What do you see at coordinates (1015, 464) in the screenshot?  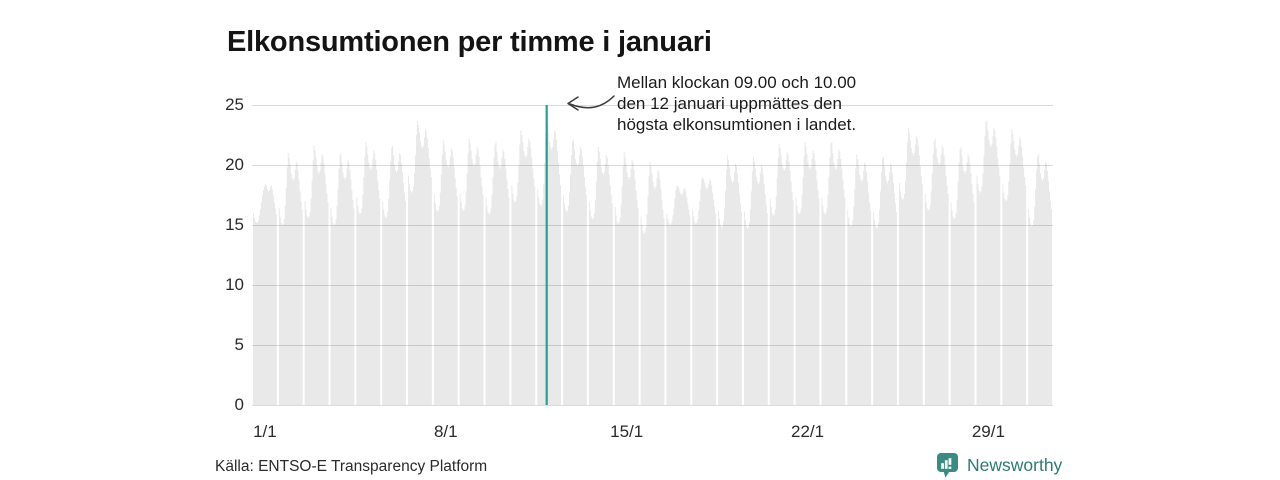 I see `newsworthy-logo-text: Newsworthy` at bounding box center [1015, 464].